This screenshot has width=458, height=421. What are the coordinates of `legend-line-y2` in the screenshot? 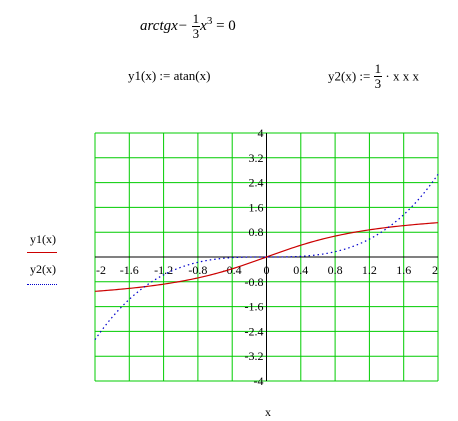 It's located at (42, 284).